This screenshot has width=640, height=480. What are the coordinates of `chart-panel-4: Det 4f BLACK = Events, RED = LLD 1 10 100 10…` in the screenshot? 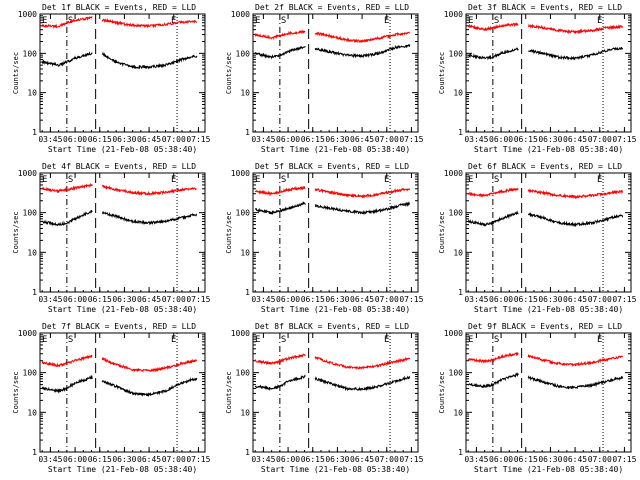 It's located at (111, 238).